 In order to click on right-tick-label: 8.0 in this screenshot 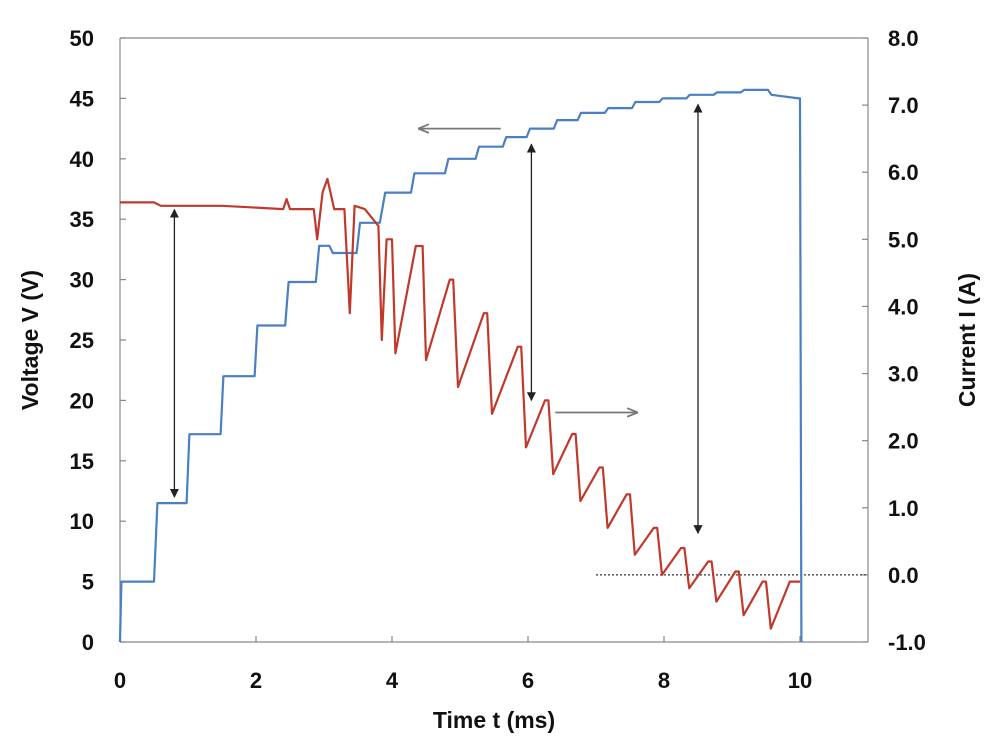, I will do `click(903, 38)`.